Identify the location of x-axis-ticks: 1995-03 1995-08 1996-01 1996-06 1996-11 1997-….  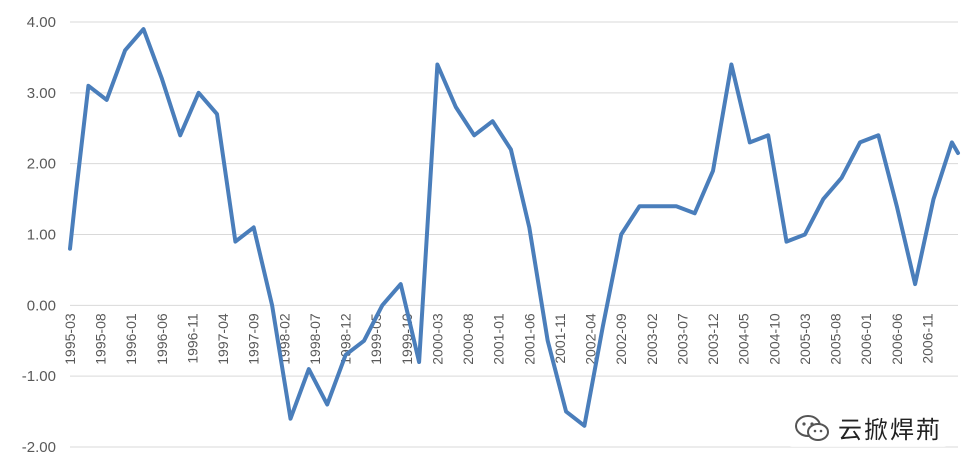
(498, 339).